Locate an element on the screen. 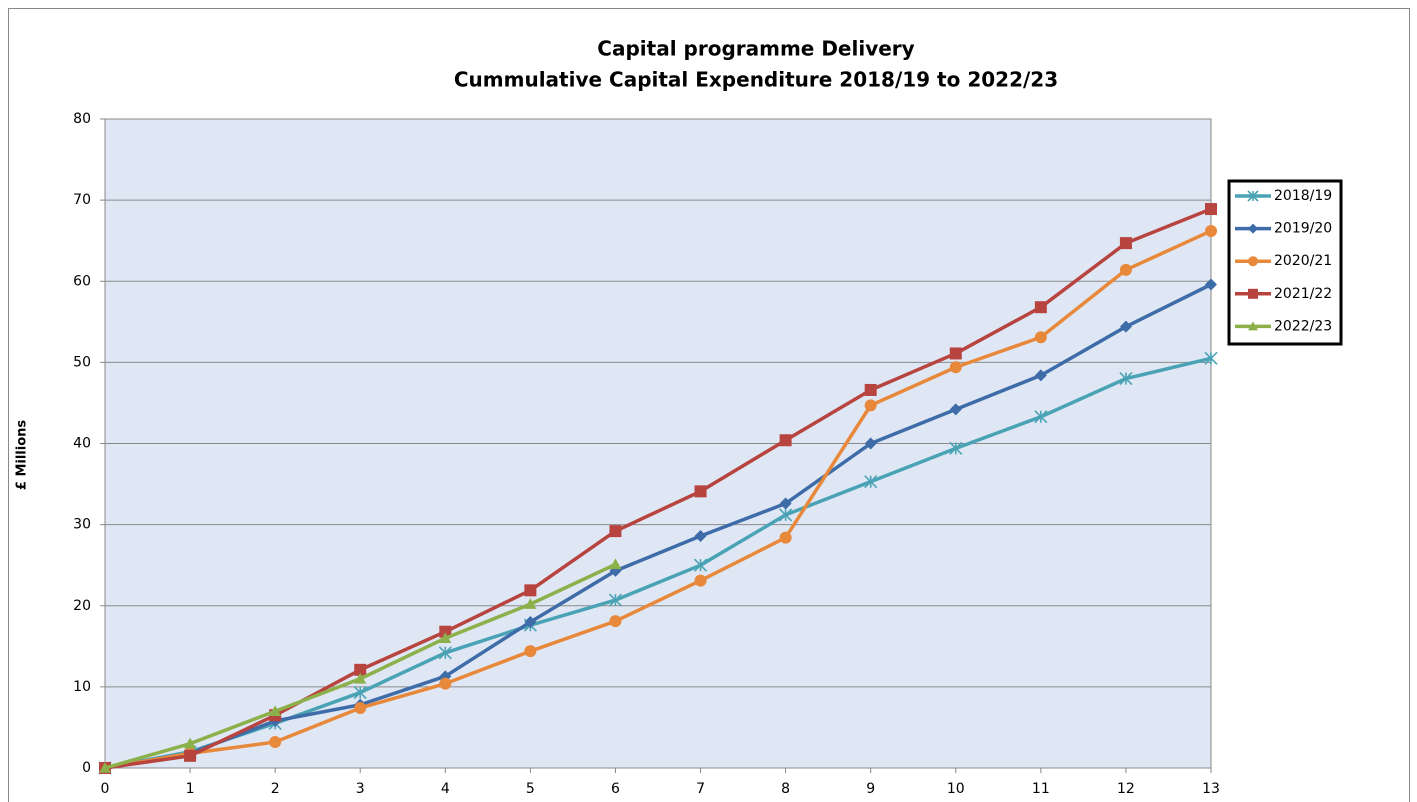 The image size is (1417, 802). y-tick-label: 20 is located at coordinates (82, 606).